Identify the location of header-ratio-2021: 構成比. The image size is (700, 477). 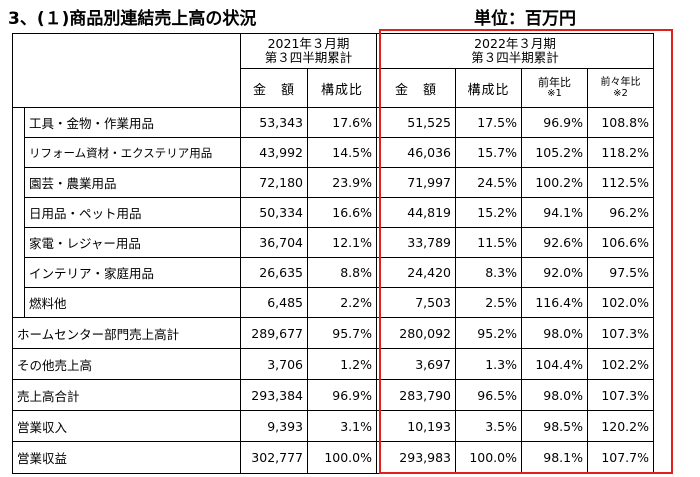
(342, 88).